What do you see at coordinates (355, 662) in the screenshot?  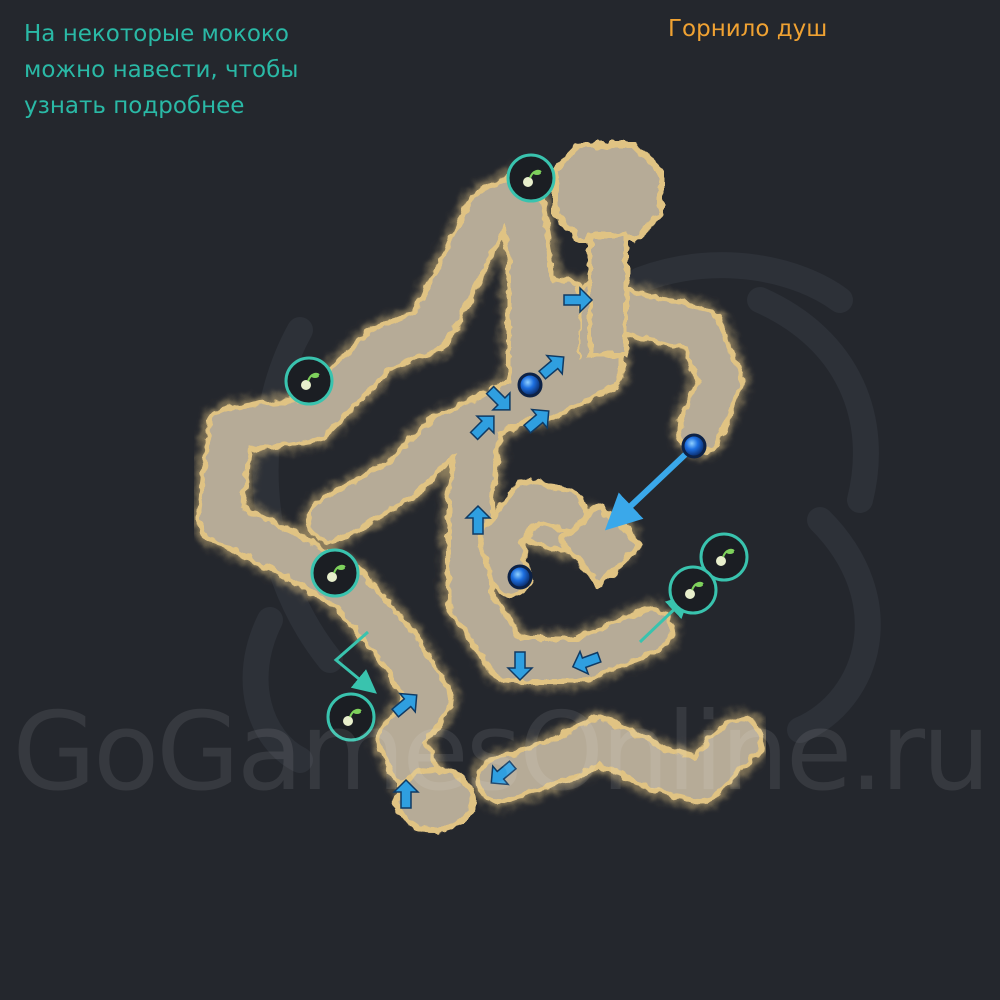 I see `pointer-arrow` at bounding box center [355, 662].